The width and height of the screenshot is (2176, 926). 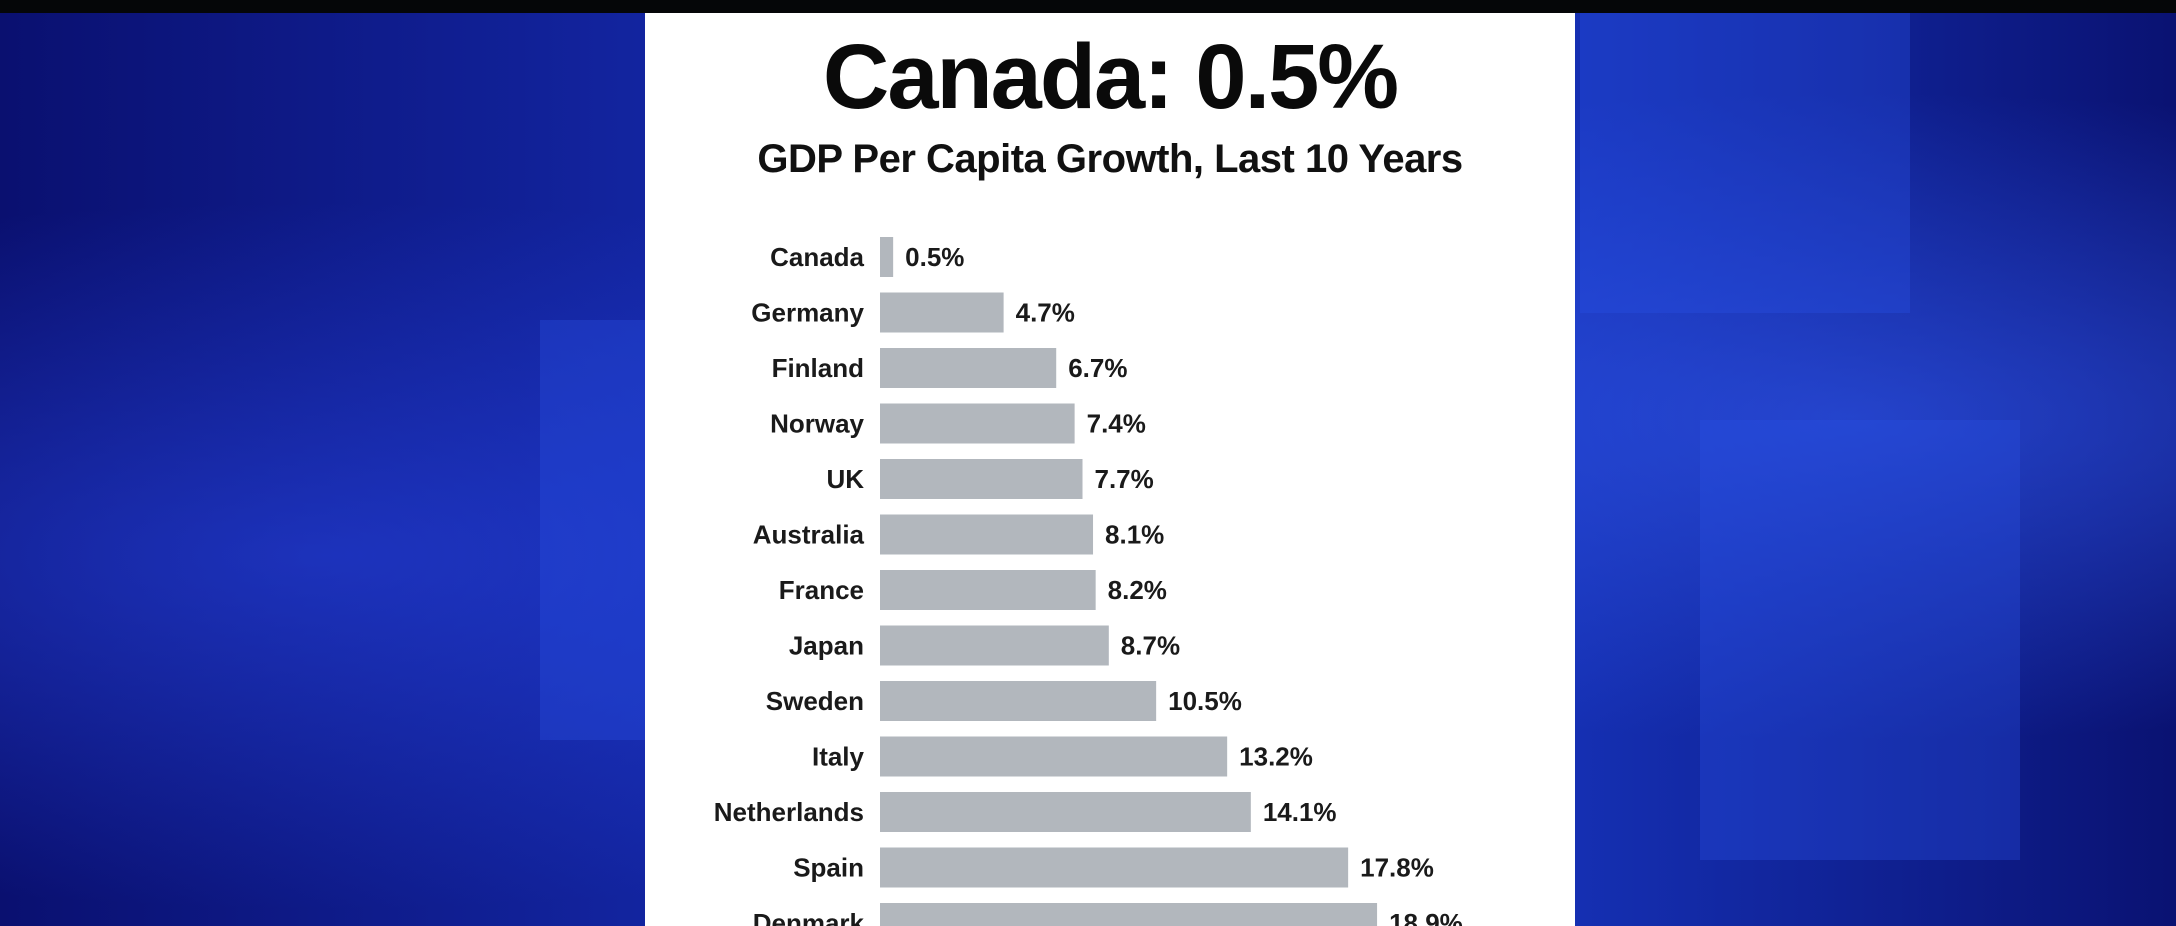 What do you see at coordinates (838, 757) in the screenshot?
I see `category-label: Italy` at bounding box center [838, 757].